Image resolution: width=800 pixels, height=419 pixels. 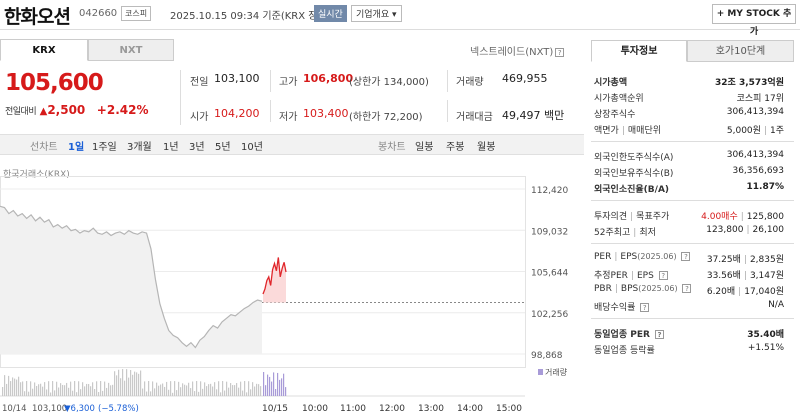 I want to click on eps-label: EPS, so click(x=629, y=257).